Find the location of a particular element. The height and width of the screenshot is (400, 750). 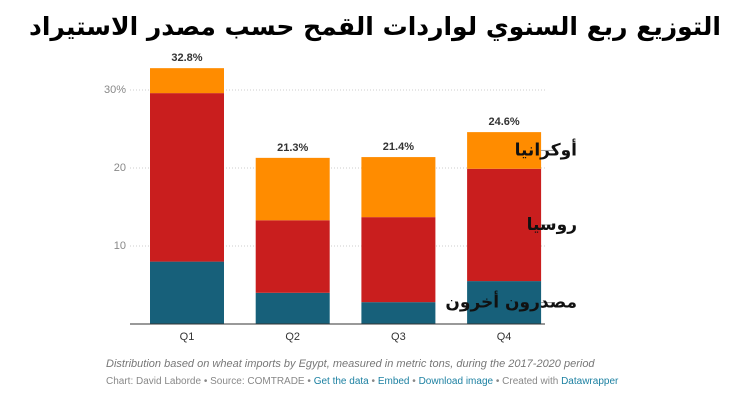

total-label: 24.6% is located at coordinates (503, 122).